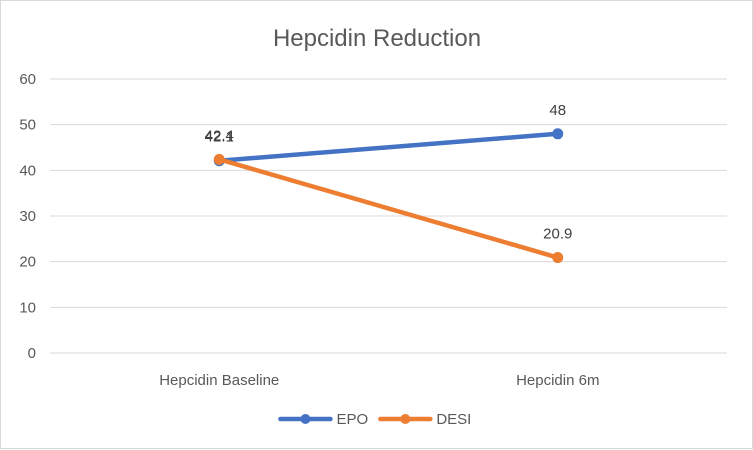 This screenshot has width=753, height=450. I want to click on data-label-epo: 42.1, so click(219, 137).